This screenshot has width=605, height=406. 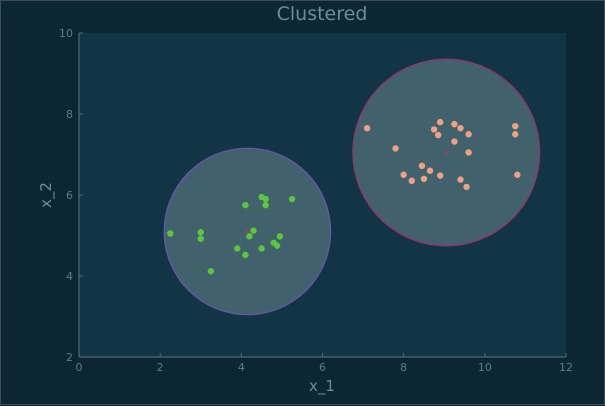 What do you see at coordinates (160, 367) in the screenshot?
I see `x-tick-label: 2` at bounding box center [160, 367].